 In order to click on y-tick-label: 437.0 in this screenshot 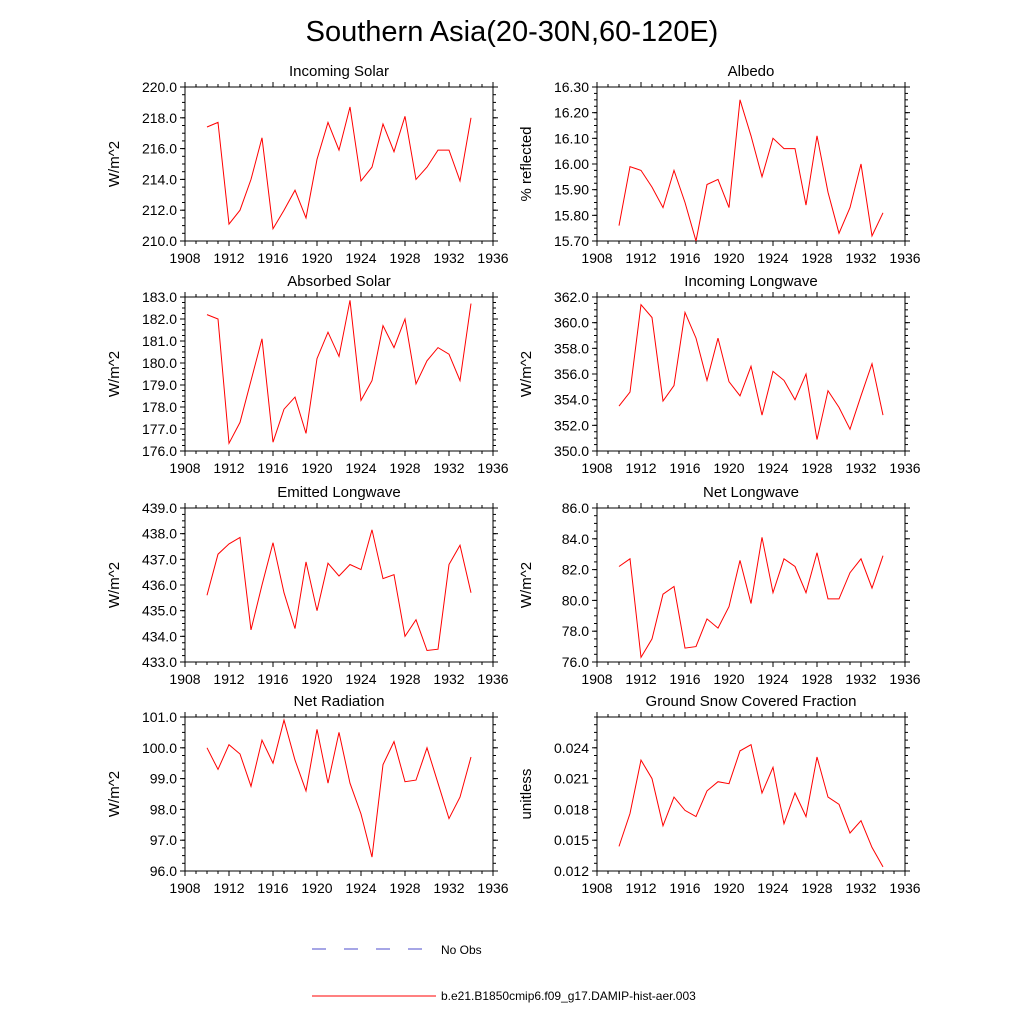, I will do `click(159, 559)`.